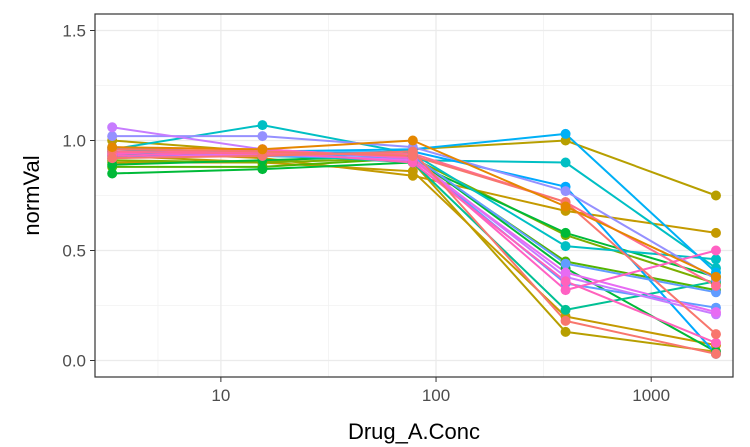 Image resolution: width=750 pixels, height=447 pixels. I want to click on x-axis-title: Drug_A.Conc, so click(414, 431).